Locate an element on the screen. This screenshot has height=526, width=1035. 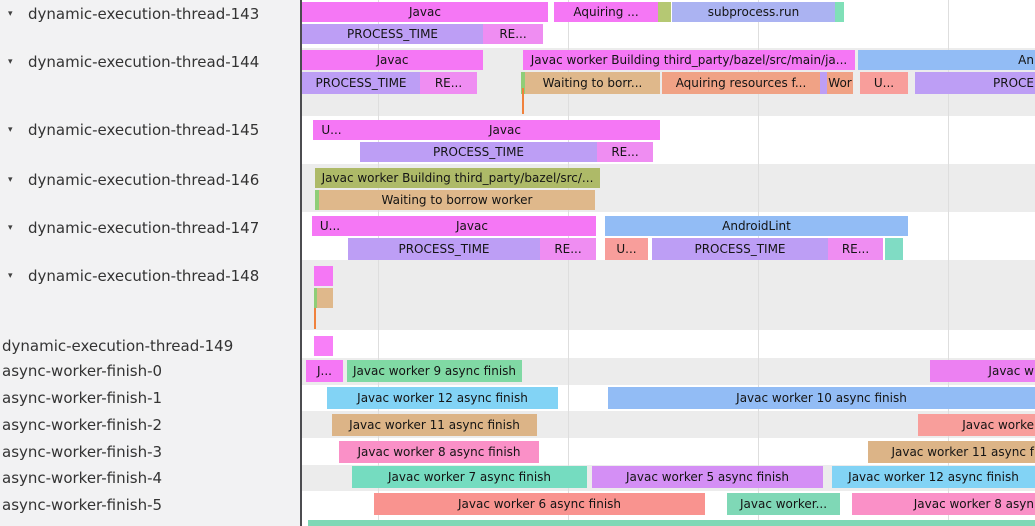
trace-span: Waiting to borrow worker is located at coordinates (457, 200).